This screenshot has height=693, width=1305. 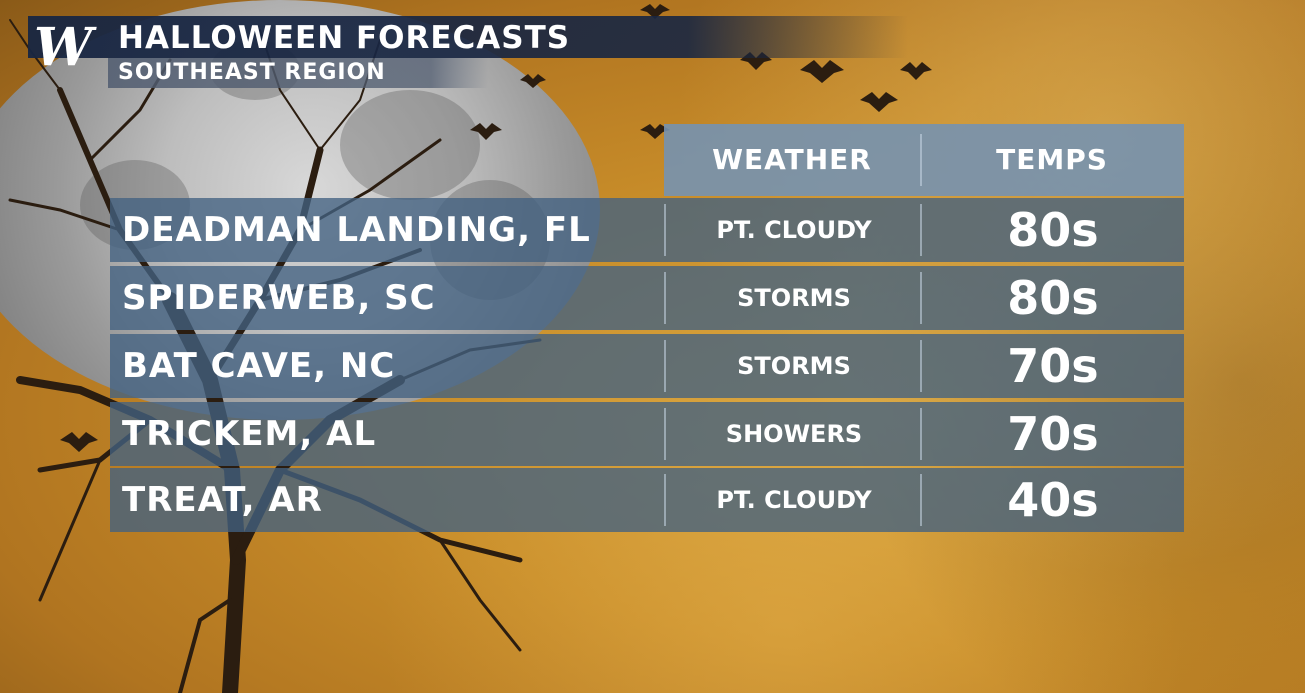 What do you see at coordinates (794, 434) in the screenshot?
I see `weather-condition: SHOWERS` at bounding box center [794, 434].